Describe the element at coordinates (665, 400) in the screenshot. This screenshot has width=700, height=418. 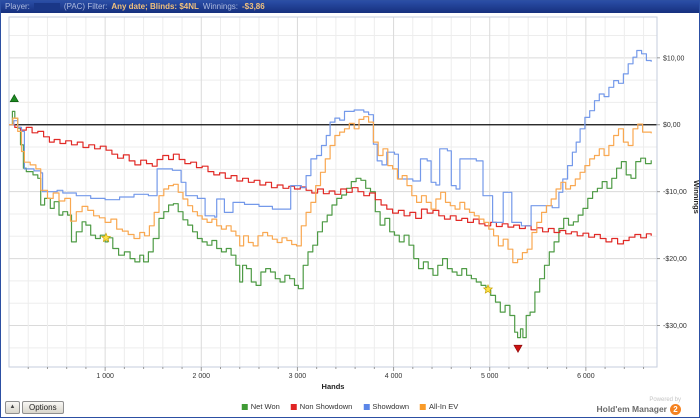
I see `powered-by-text: Powered by` at that location.